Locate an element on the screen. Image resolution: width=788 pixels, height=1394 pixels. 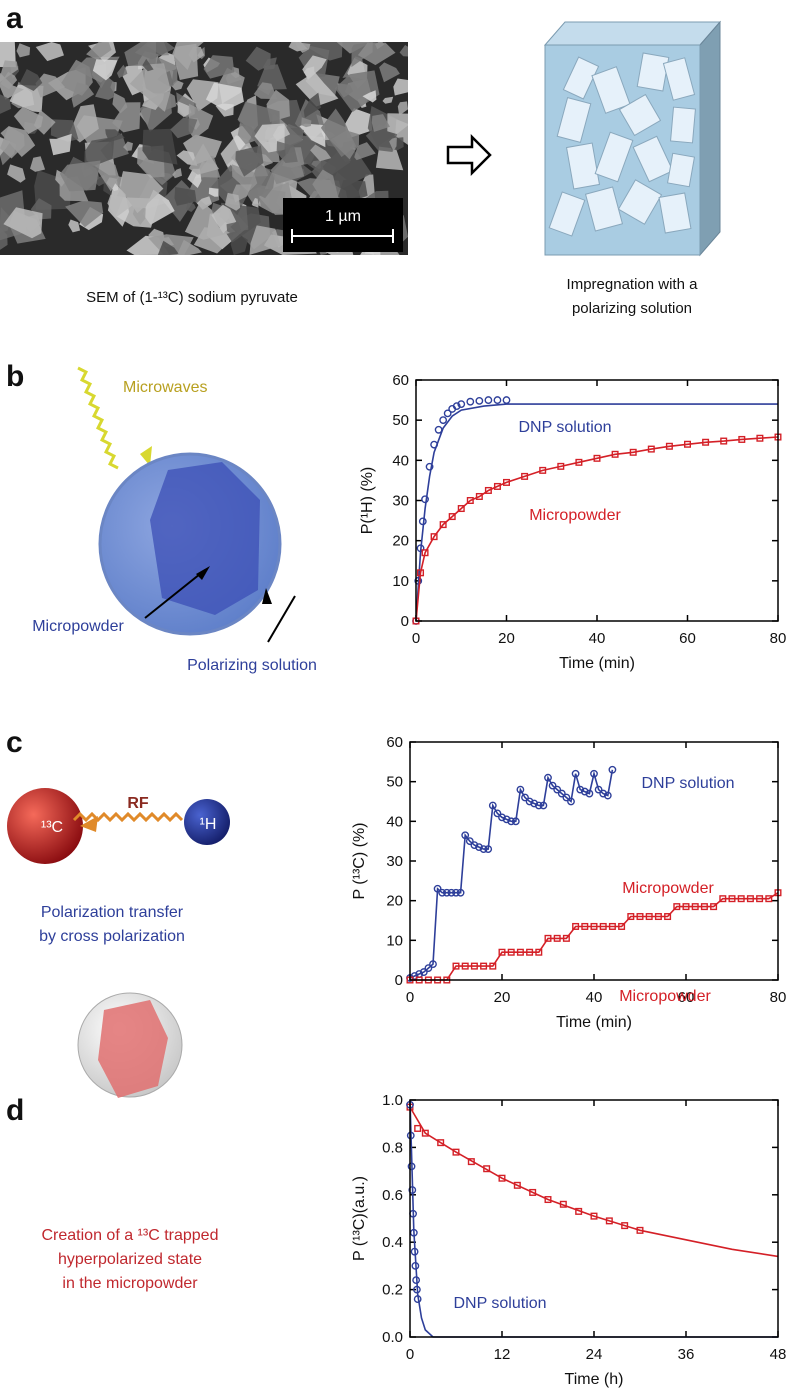
y-tick-label: 0.0 is located at coordinates (392, 1337).